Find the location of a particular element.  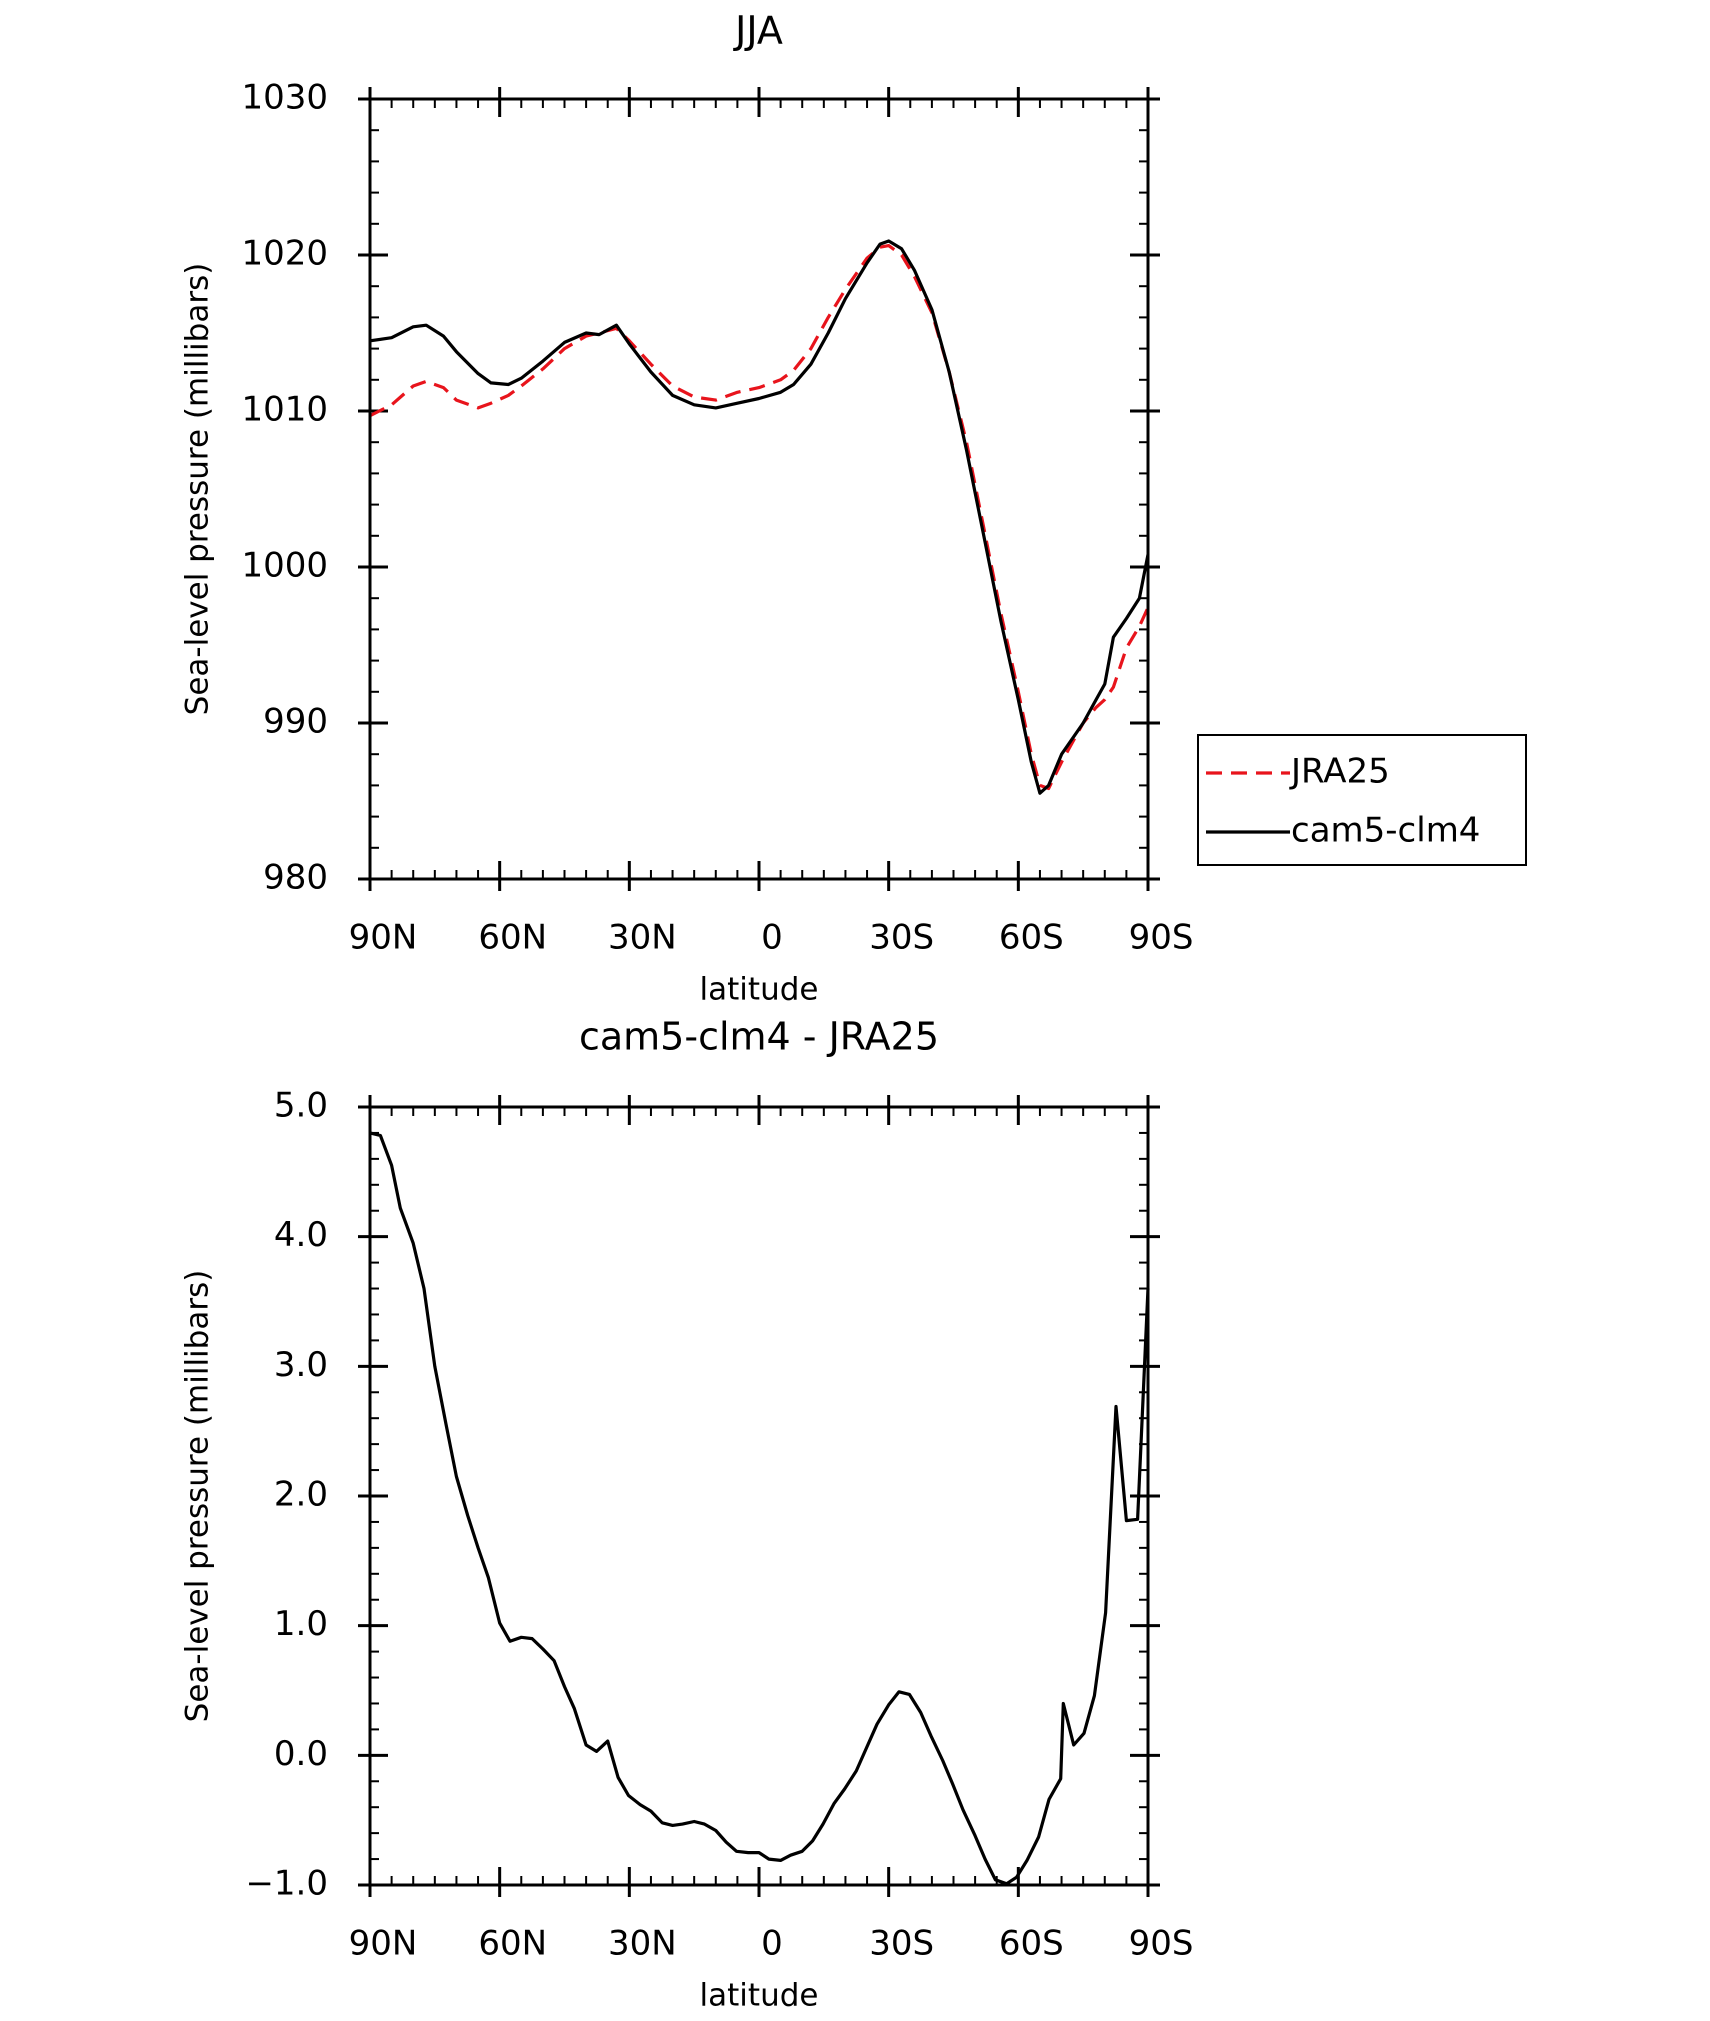

legend-label: cam5-clm4 is located at coordinates (1385, 831).